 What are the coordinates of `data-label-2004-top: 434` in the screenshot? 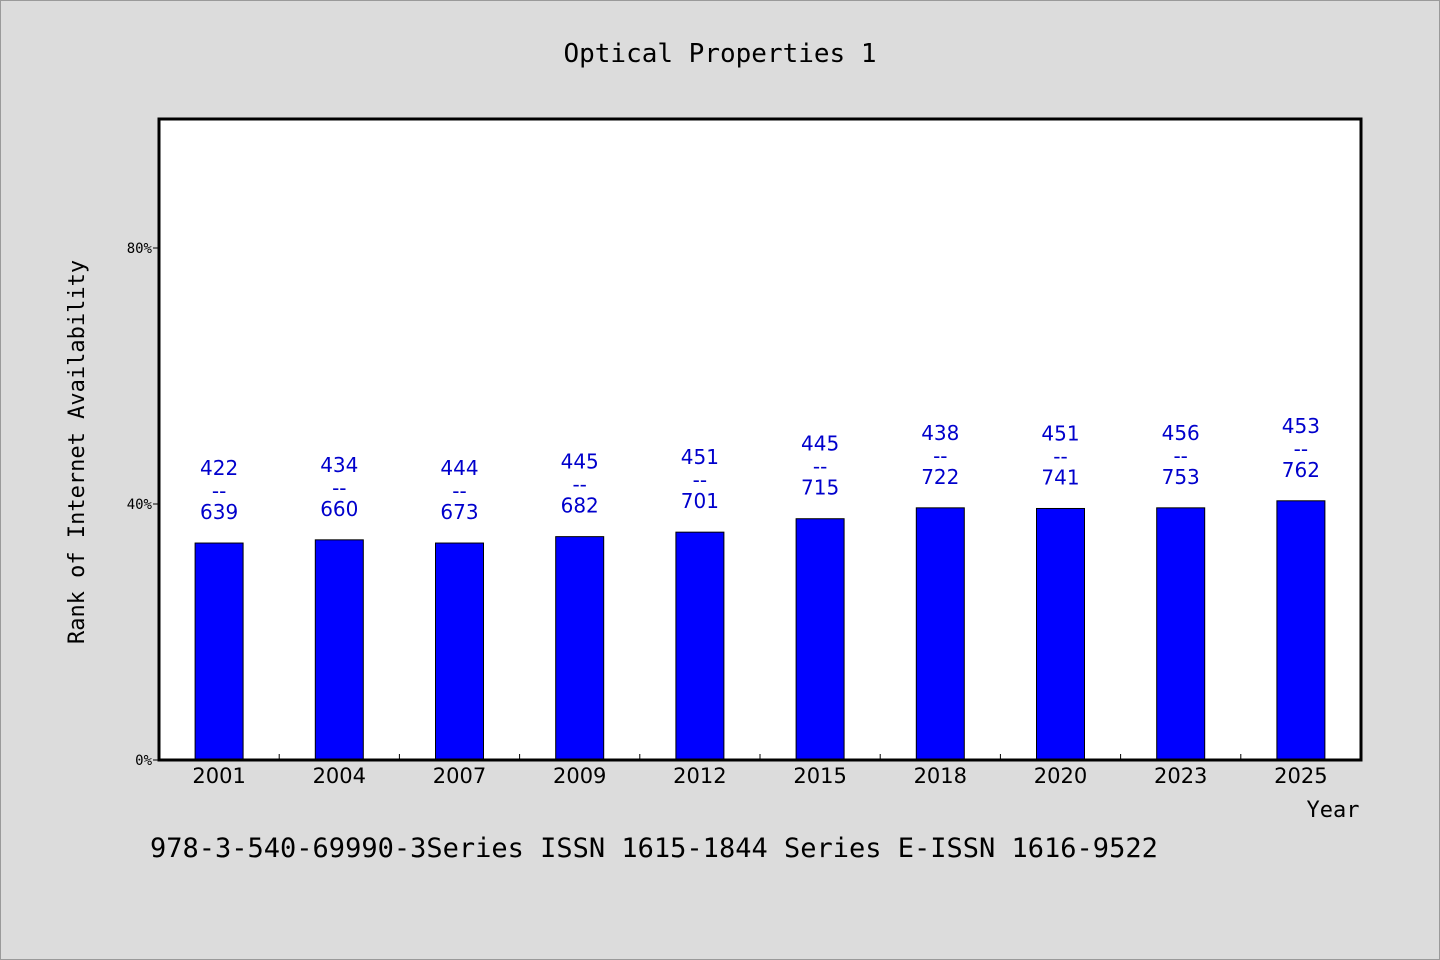 It's located at (339, 465).